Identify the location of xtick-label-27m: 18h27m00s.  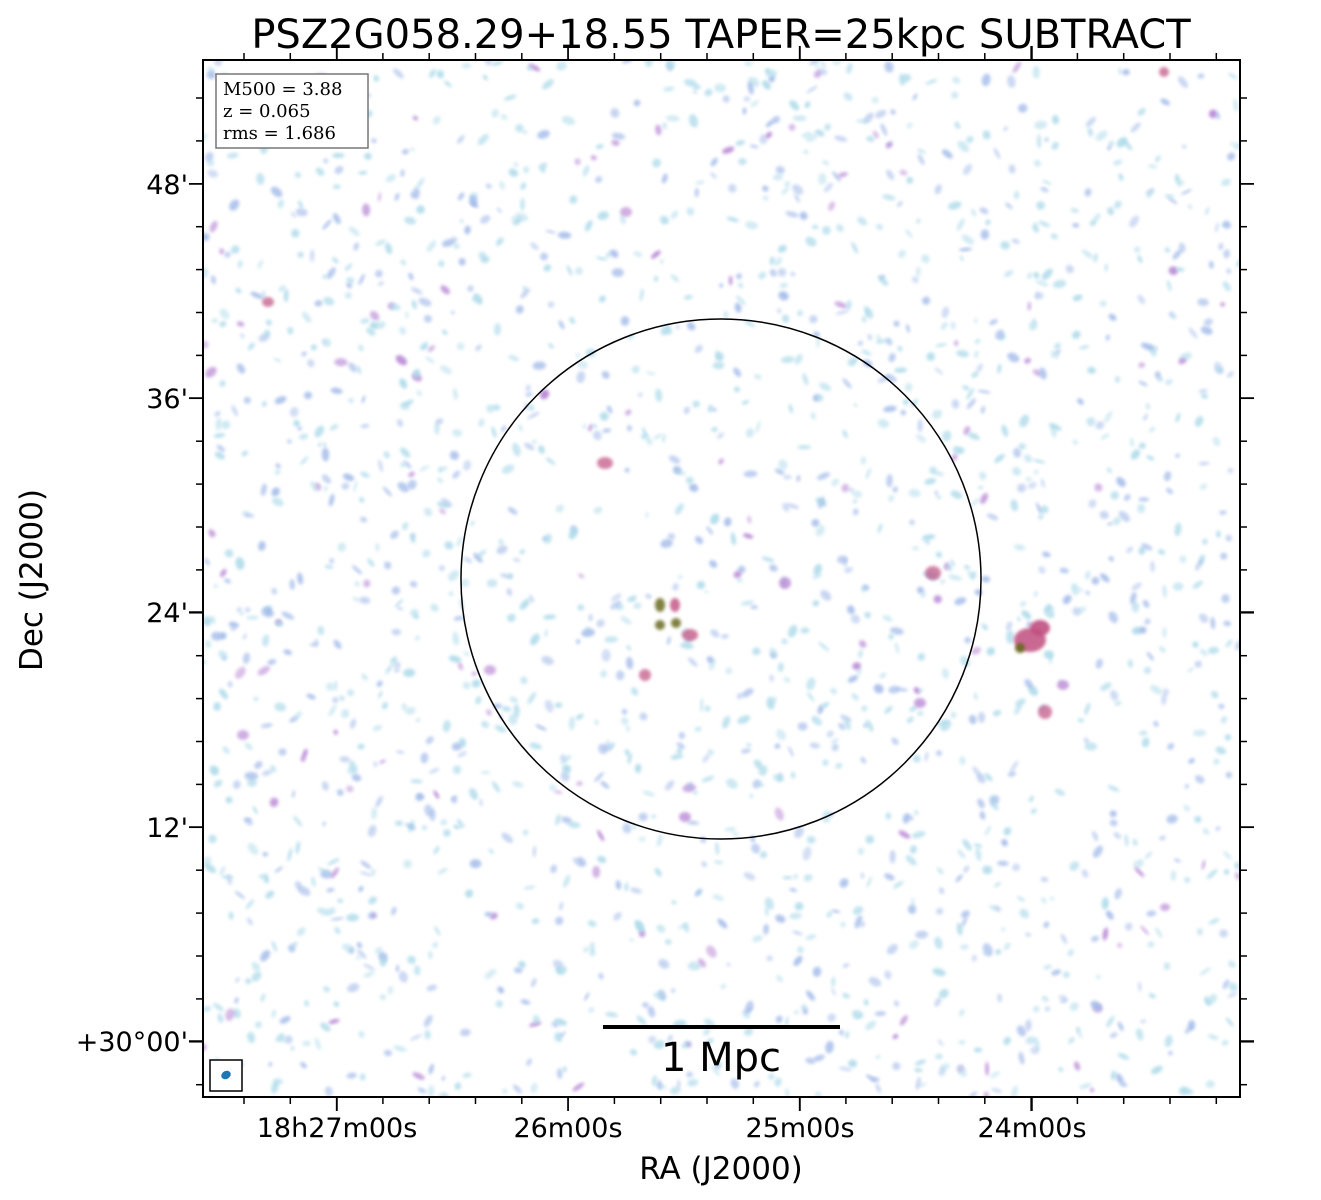
(337, 1128).